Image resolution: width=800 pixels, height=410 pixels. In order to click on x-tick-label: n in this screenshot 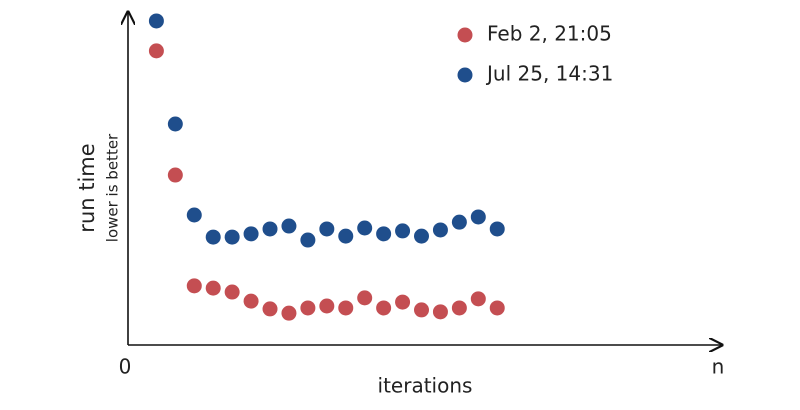, I will do `click(718, 367)`.